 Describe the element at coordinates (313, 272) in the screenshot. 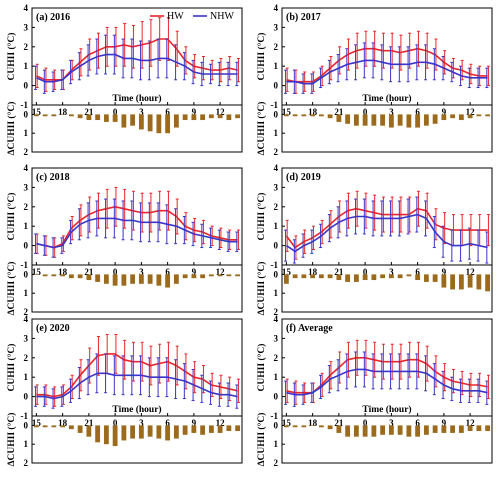

I see `x-tick-label: 18` at that location.